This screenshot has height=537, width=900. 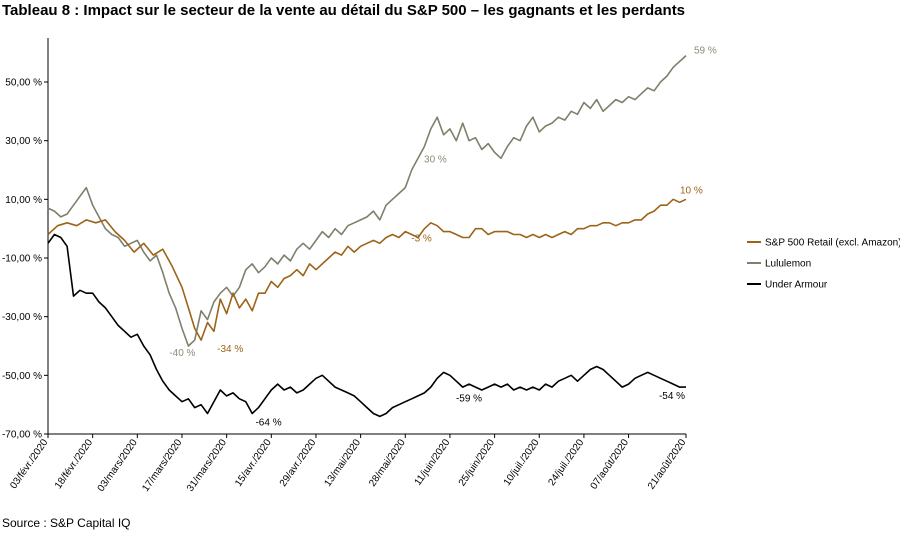 I want to click on x-tick-label: 03/mars/2020, so click(x=118, y=465).